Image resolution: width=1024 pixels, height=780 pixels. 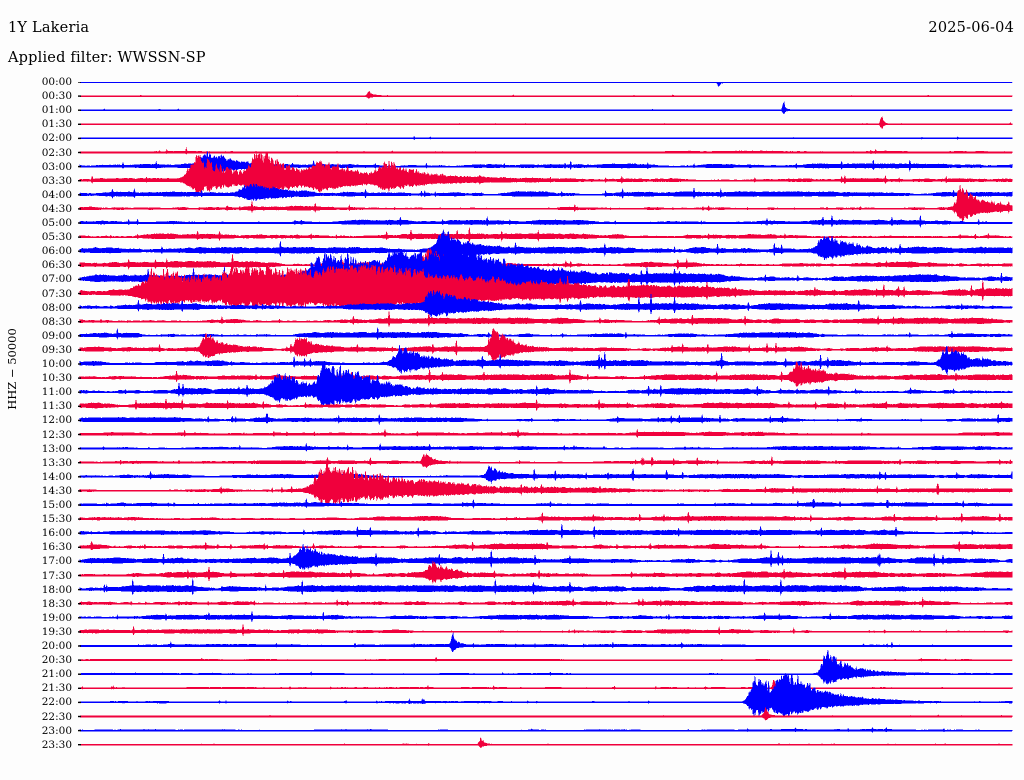 I want to click on time-tick-label: 19:00, so click(x=56, y=617).